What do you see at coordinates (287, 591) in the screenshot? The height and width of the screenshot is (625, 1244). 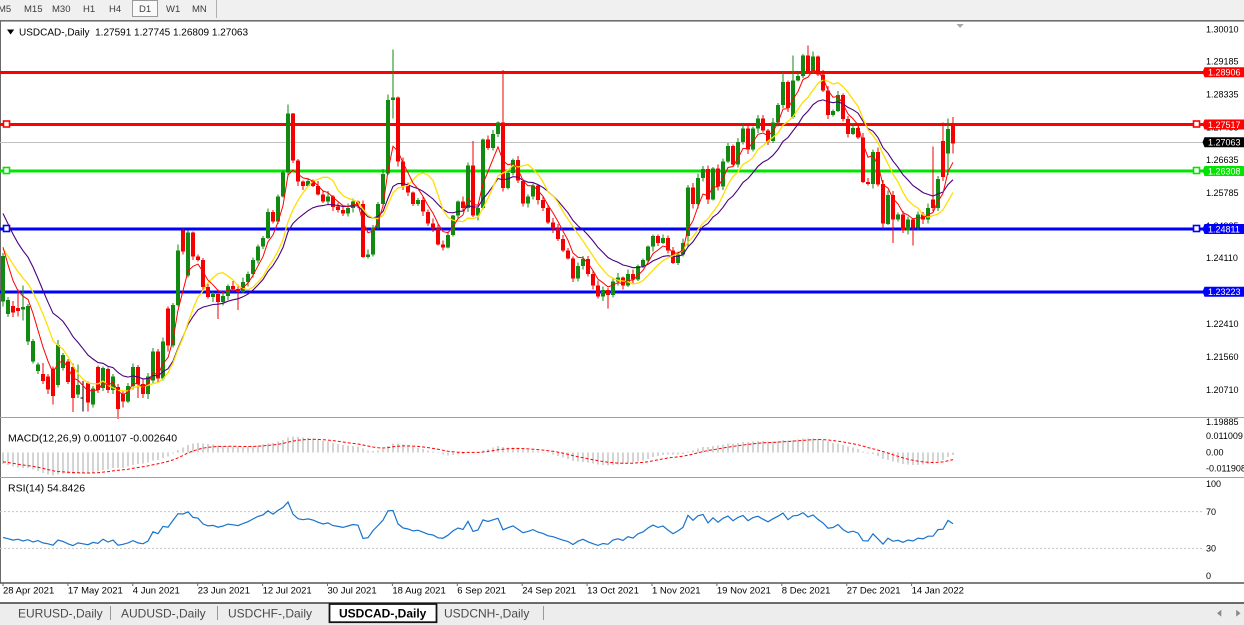 I see `svg-text: 12 Jul 2021` at bounding box center [287, 591].